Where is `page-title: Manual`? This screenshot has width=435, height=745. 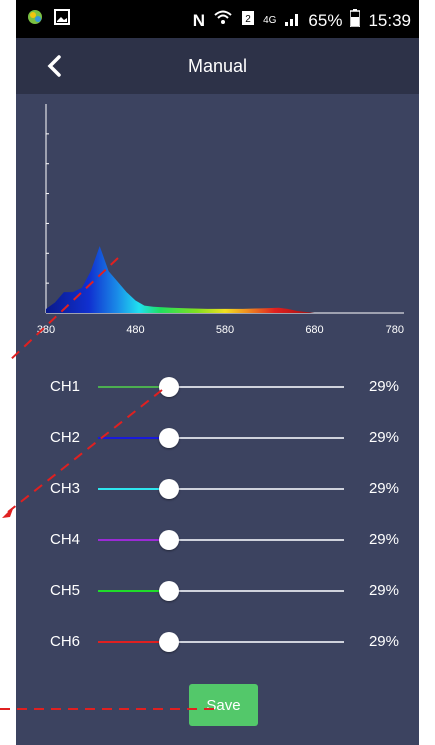 page-title: Manual is located at coordinates (217, 66).